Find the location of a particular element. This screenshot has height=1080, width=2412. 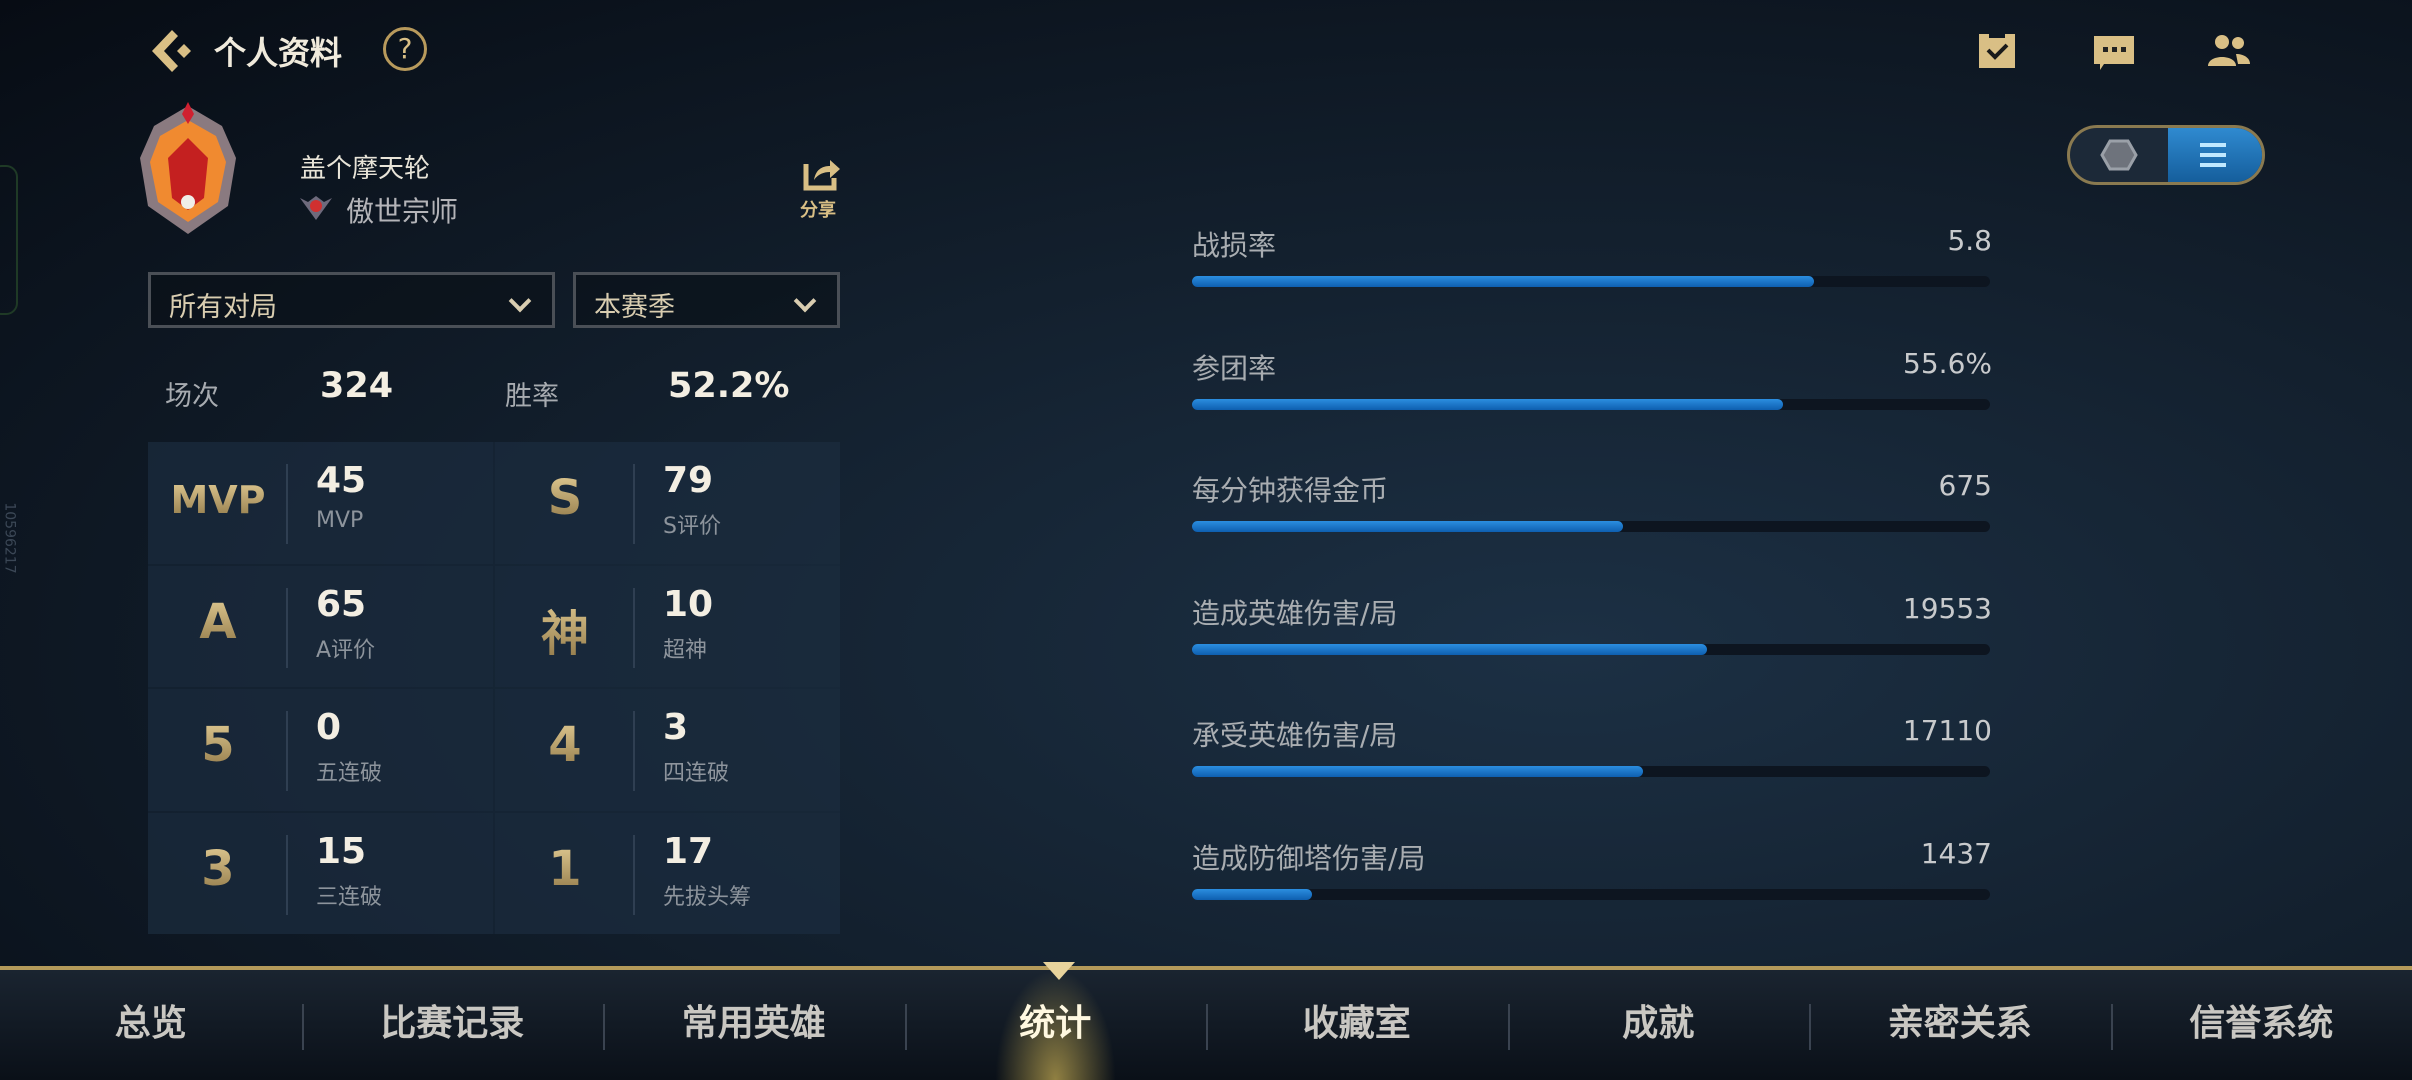

player-name: 盖个摩天轮 is located at coordinates (365, 169).